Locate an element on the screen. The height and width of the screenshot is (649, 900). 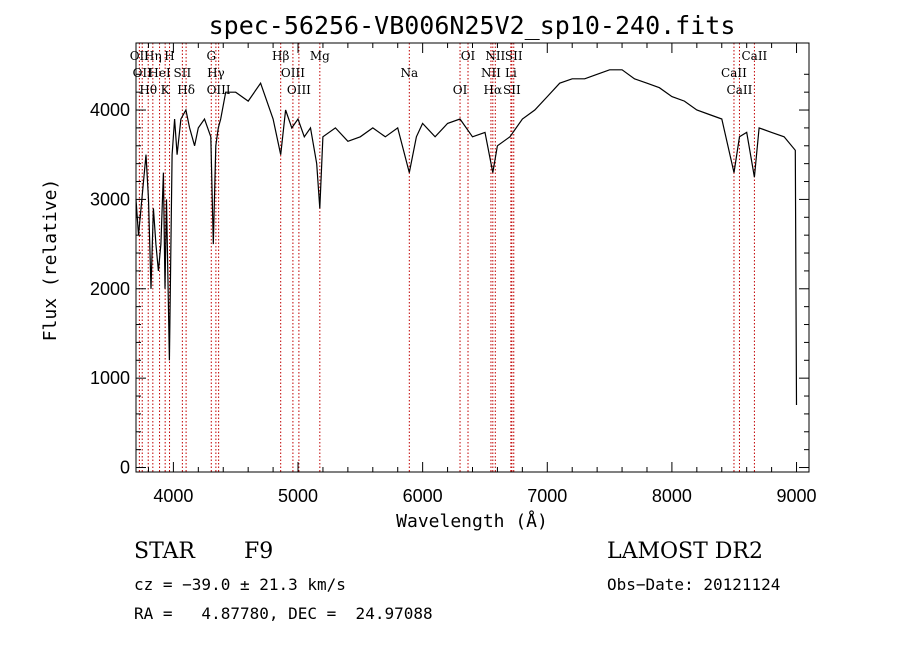
y-tick-label: 2000 is located at coordinates (110, 289).